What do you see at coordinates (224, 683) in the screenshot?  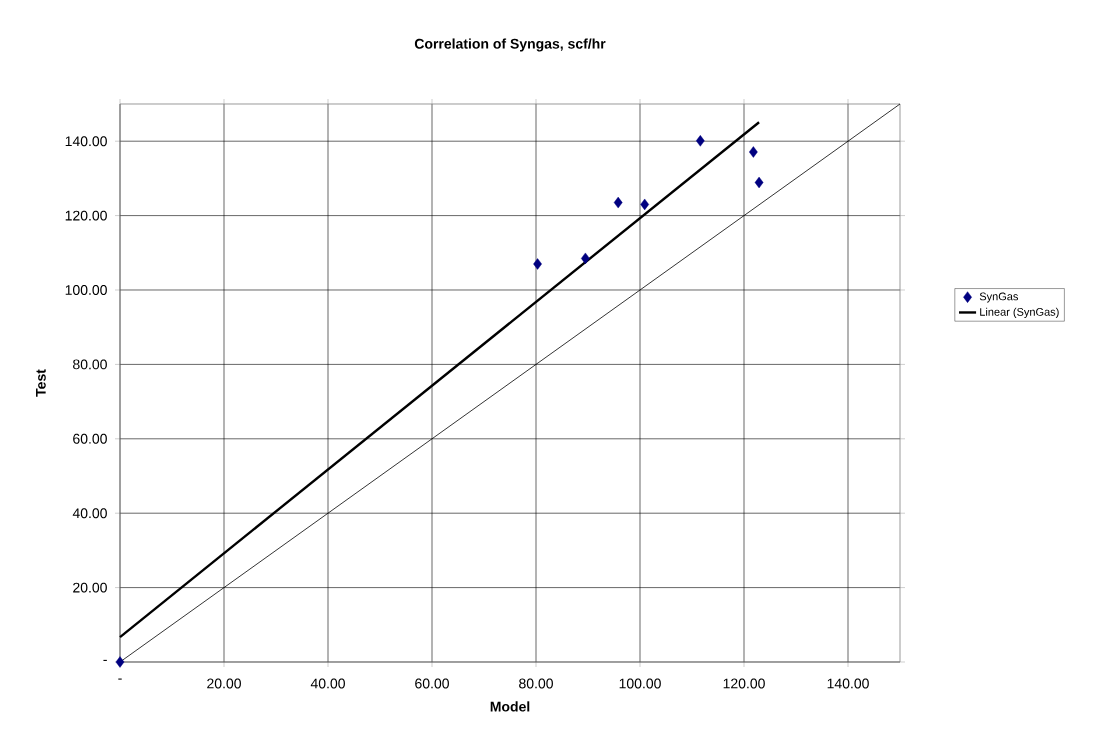 I see `x-tick-label: 20.00` at bounding box center [224, 683].